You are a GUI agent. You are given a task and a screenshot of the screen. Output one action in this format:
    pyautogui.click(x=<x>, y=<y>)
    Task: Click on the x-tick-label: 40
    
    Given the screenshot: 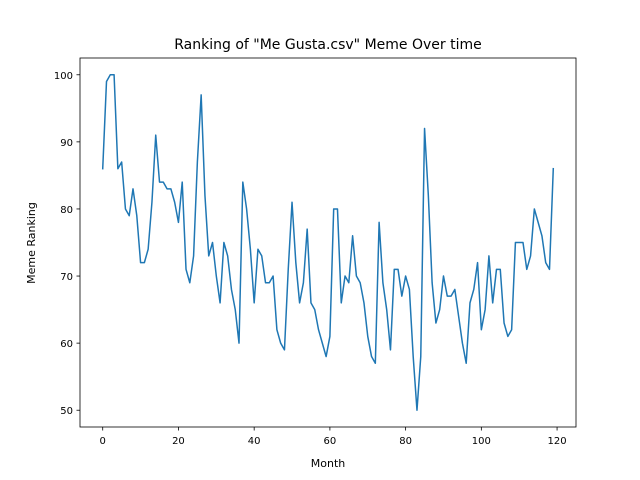 What is the action you would take?
    pyautogui.click(x=254, y=441)
    